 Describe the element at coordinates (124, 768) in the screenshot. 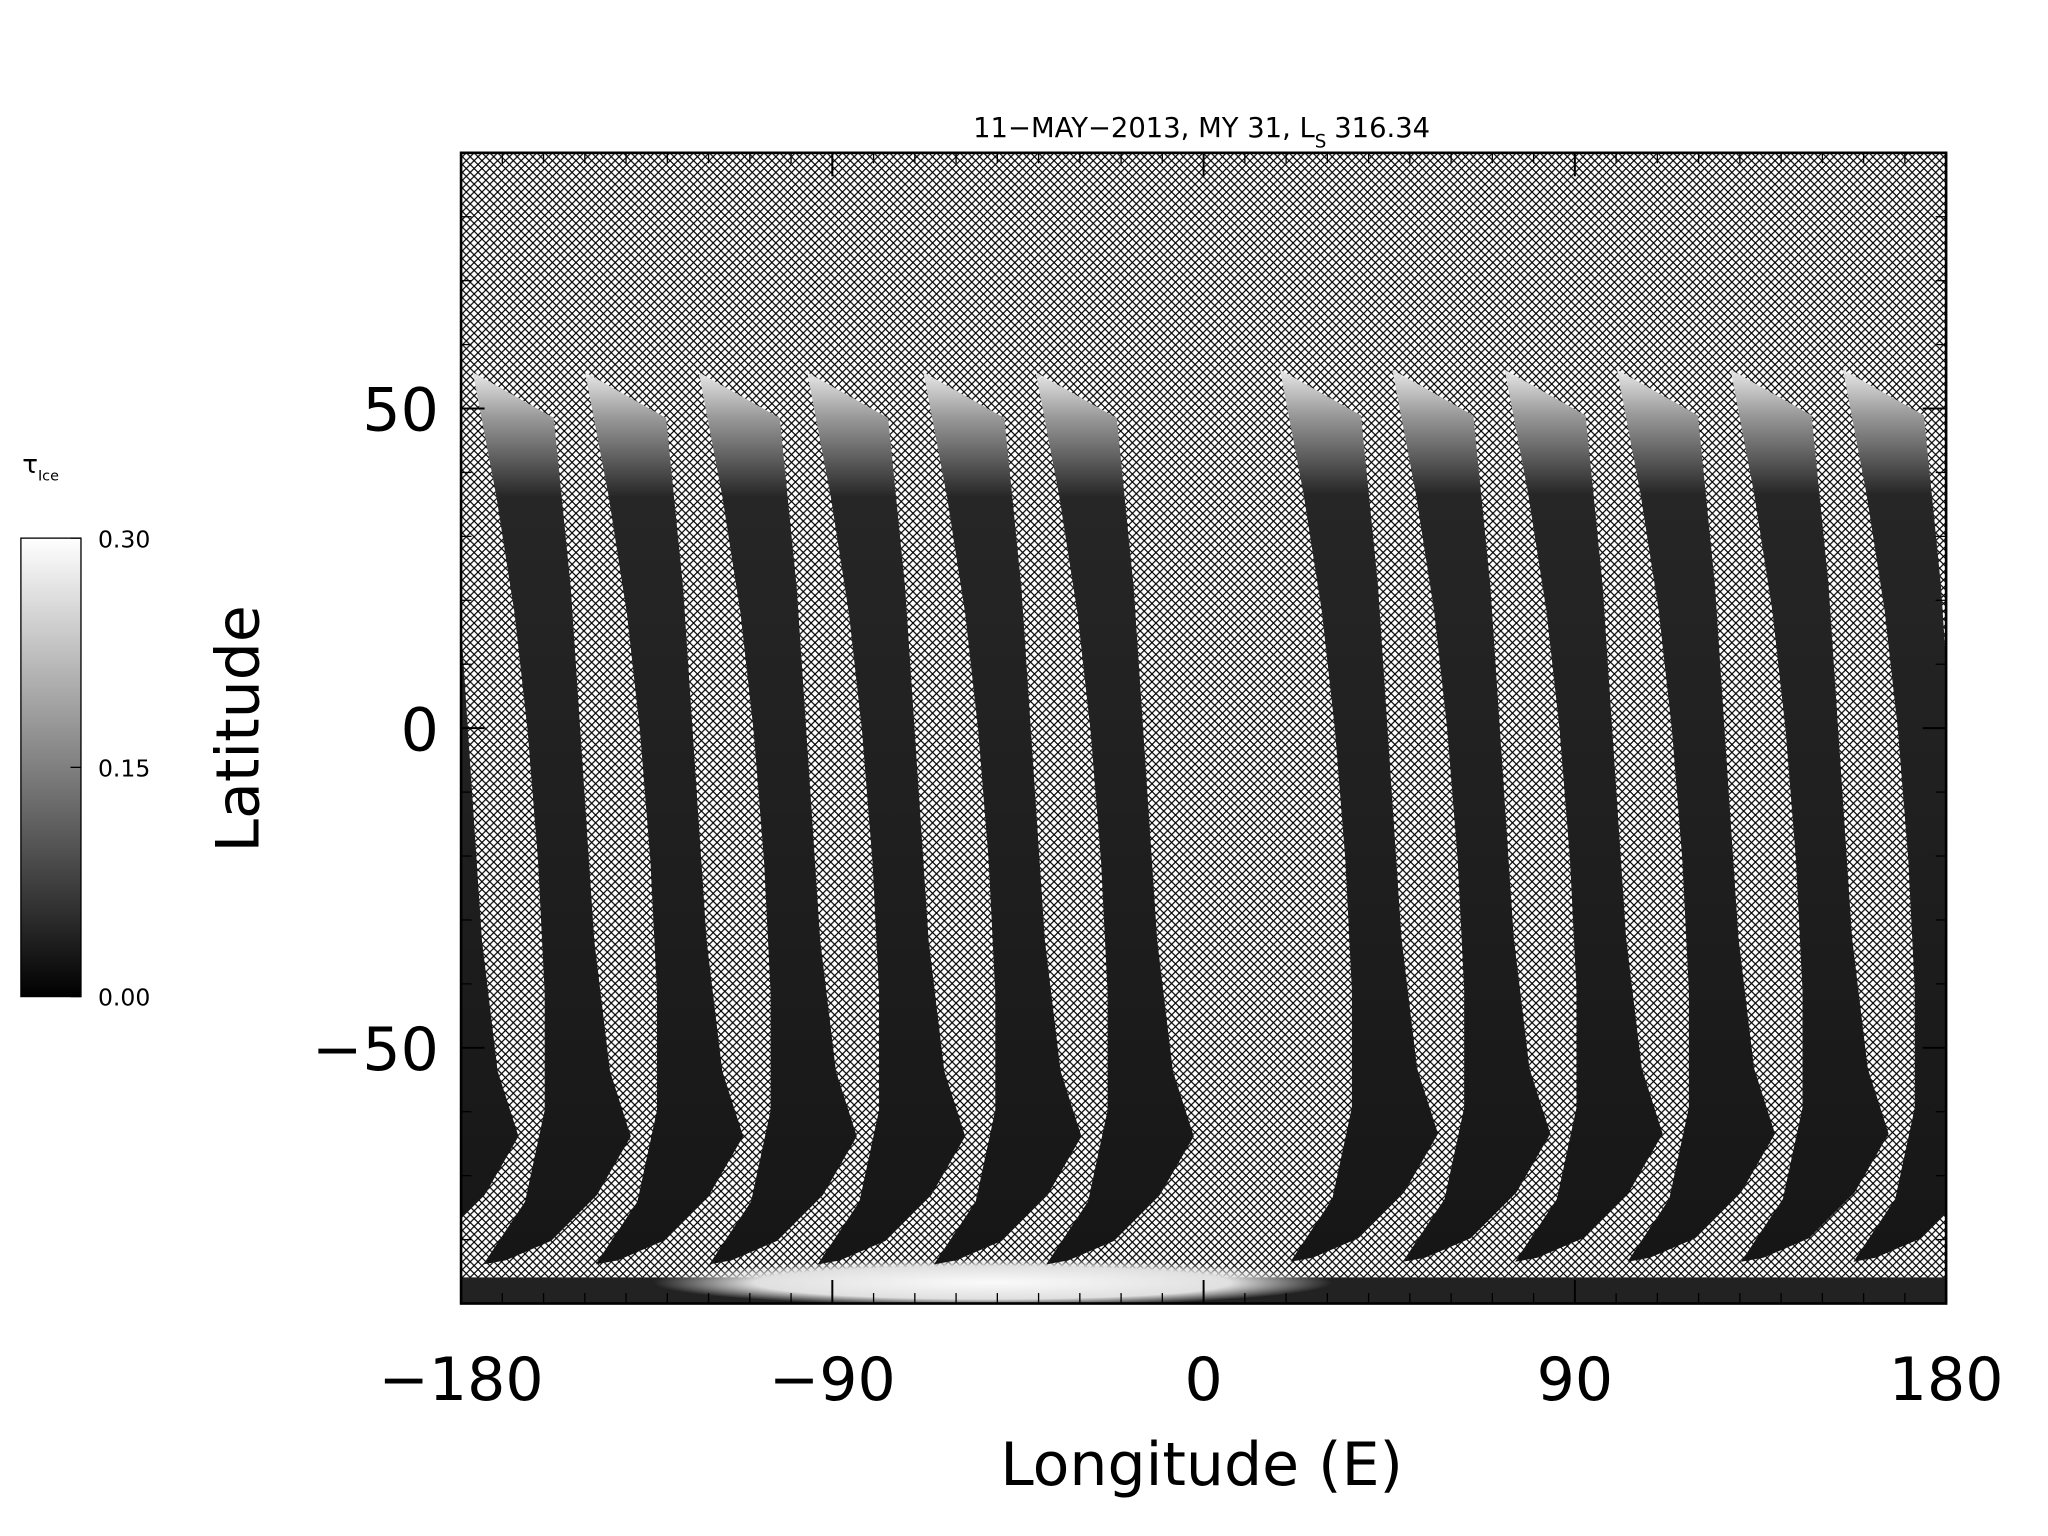

I see `colorbar-tick-label: 0.15` at that location.